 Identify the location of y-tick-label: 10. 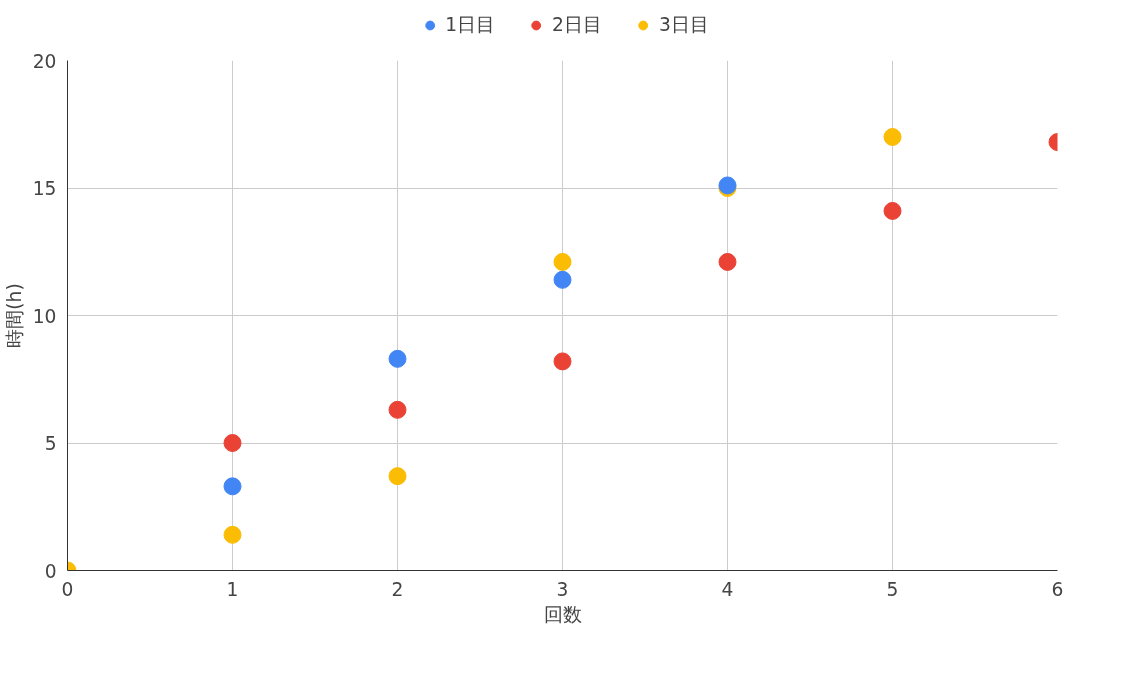
(44, 316).